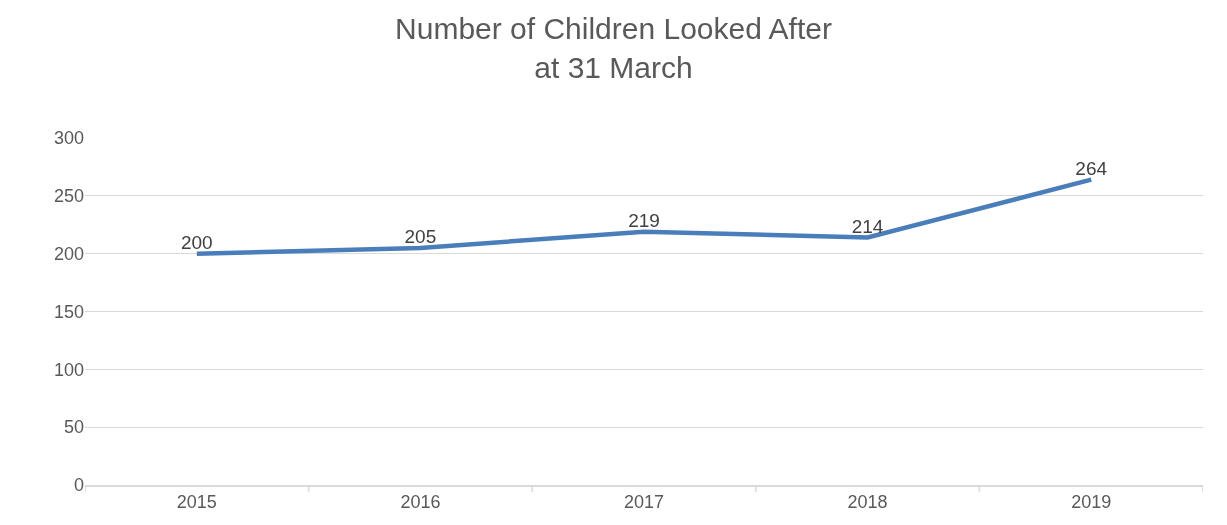 This screenshot has height=525, width=1227. What do you see at coordinates (68, 138) in the screenshot?
I see `y-tick-label: 300` at bounding box center [68, 138].